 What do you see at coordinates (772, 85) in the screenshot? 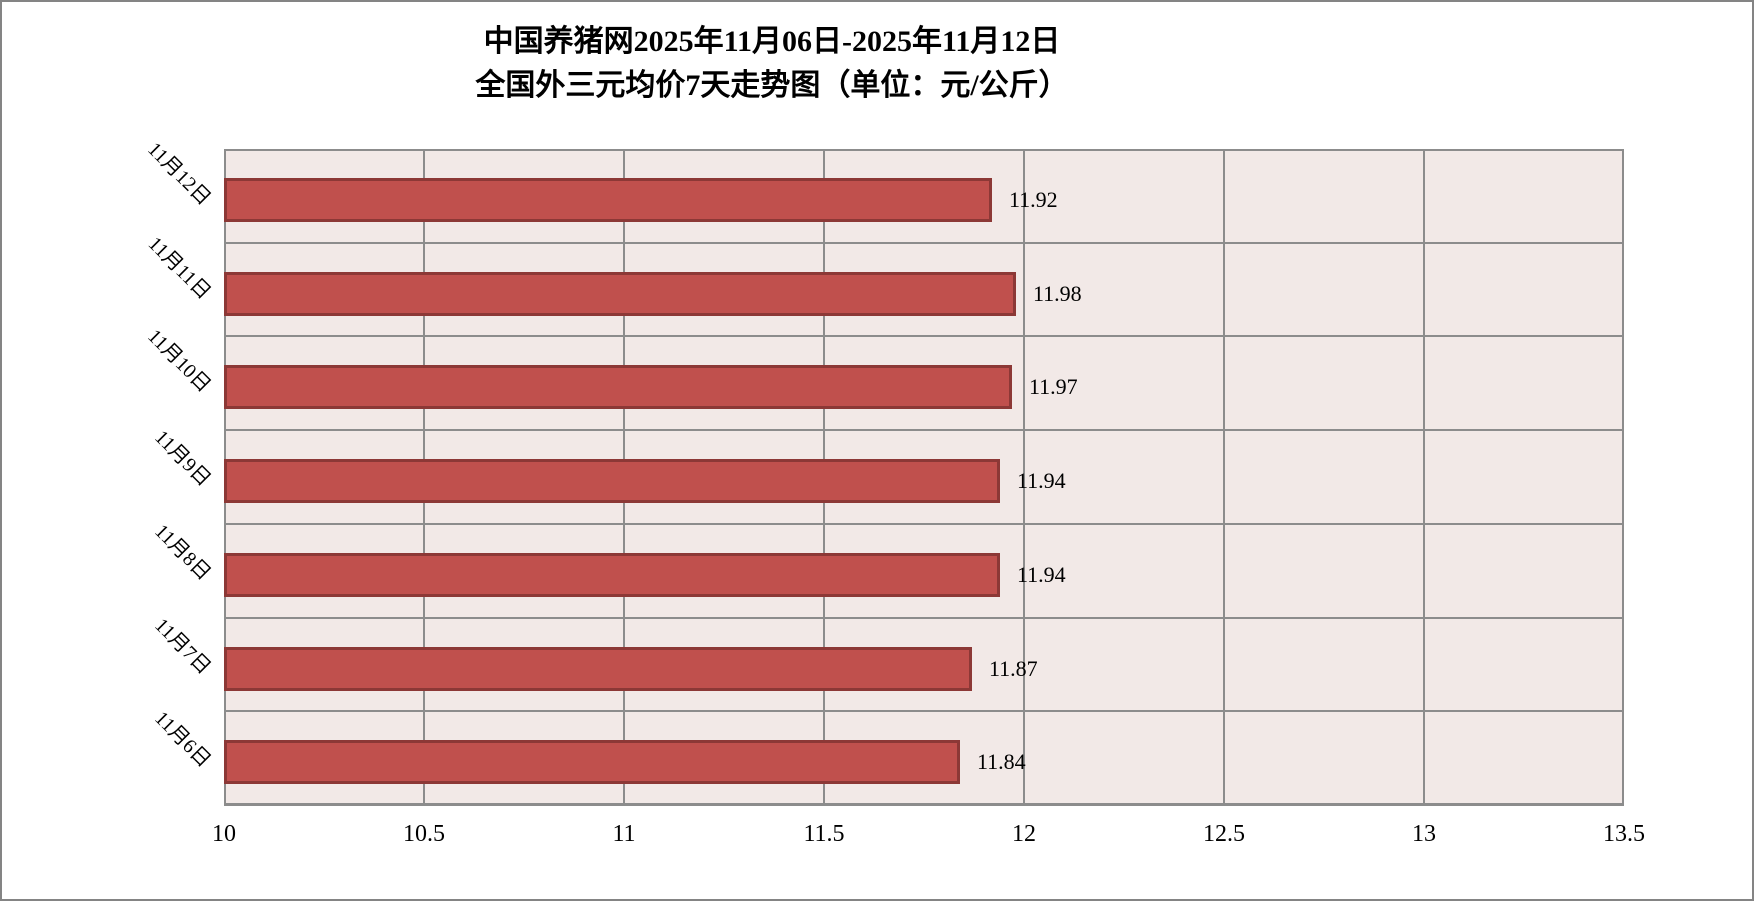
I see `chart-title-line2: 全国外三元均价7天走势图（单位：元/公斤）` at bounding box center [772, 85].